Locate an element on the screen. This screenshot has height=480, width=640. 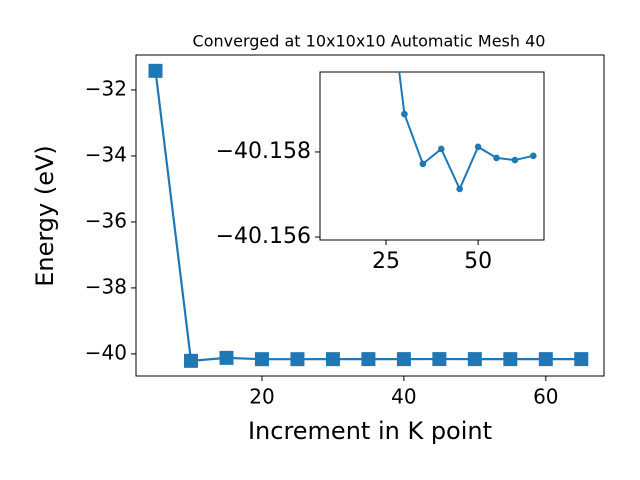
y-tick-label: −40 is located at coordinates (106, 352).